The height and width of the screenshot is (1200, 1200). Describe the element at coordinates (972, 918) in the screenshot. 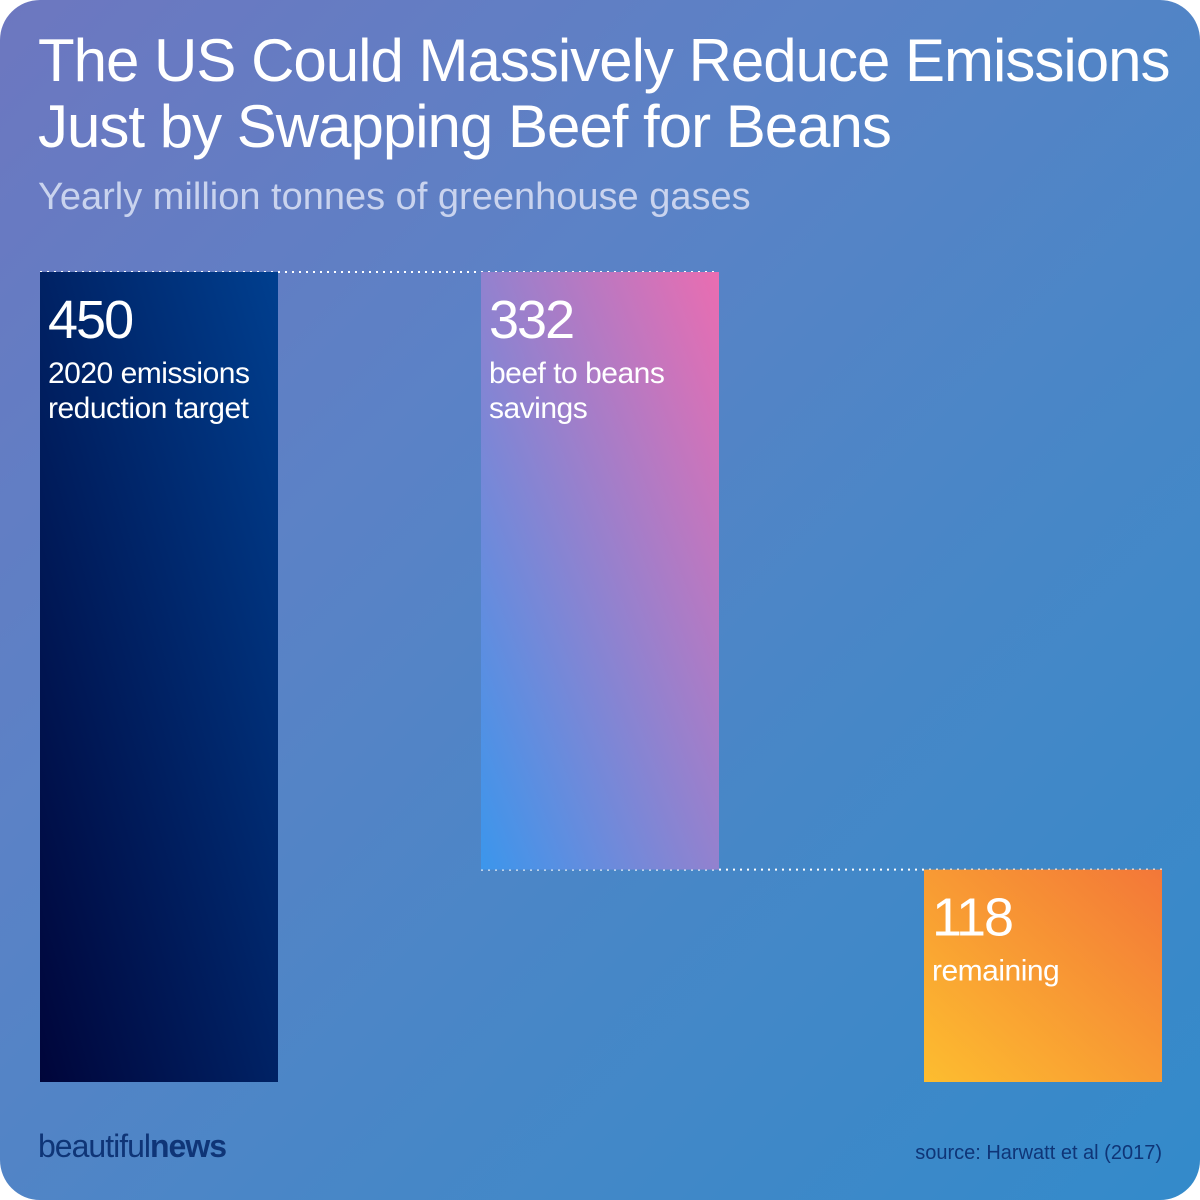

I see `bar-3-value-label: 118` at that location.